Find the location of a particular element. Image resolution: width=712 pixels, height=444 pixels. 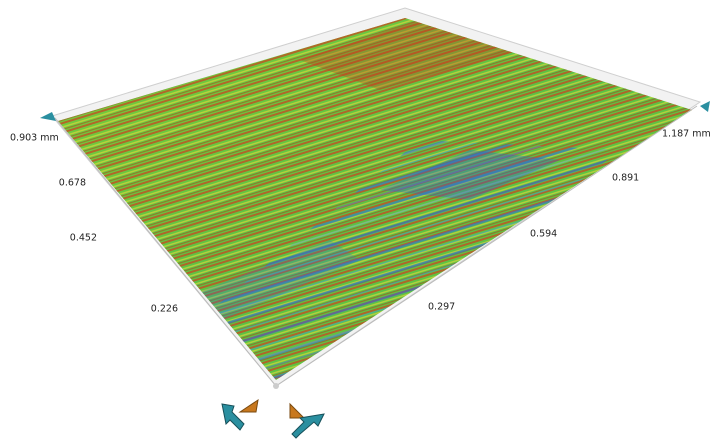

pan-left is located at coordinates (233, 417).